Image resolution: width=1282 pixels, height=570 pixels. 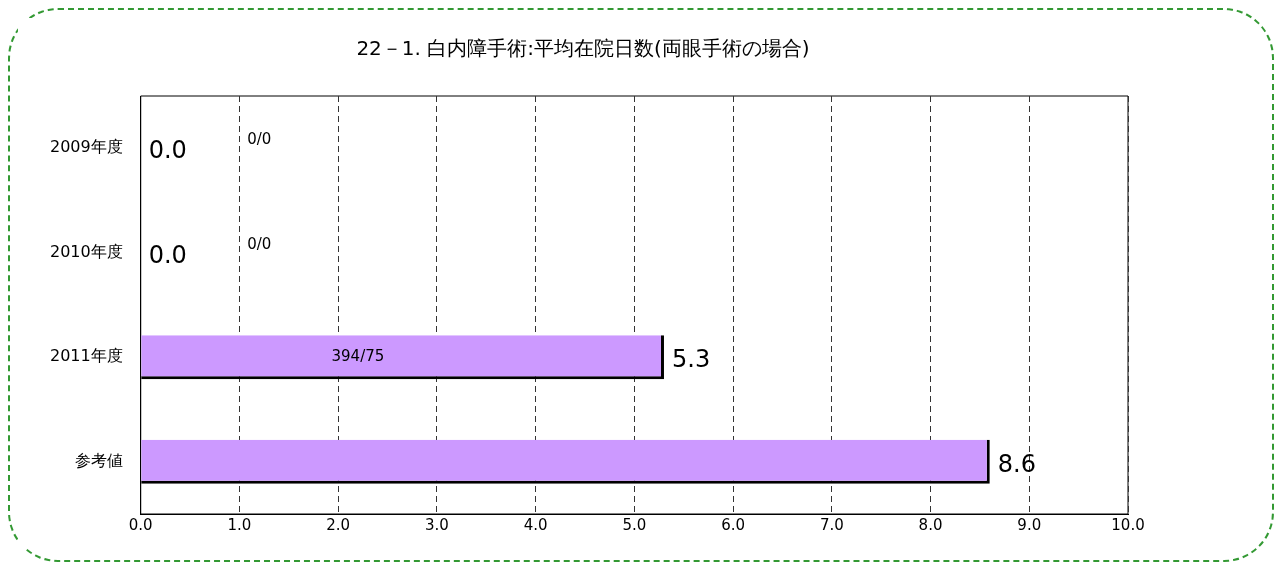 What do you see at coordinates (1016, 463) in the screenshot?
I see `data-label: 8.6` at bounding box center [1016, 463].